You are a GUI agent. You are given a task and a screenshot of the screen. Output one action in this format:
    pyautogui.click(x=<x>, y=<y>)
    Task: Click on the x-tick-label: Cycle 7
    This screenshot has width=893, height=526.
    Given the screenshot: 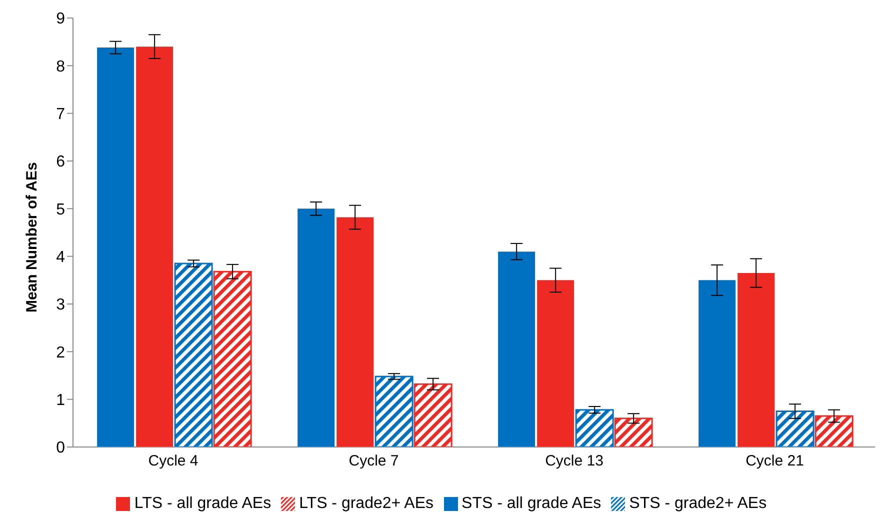 What is the action you would take?
    pyautogui.click(x=373, y=461)
    